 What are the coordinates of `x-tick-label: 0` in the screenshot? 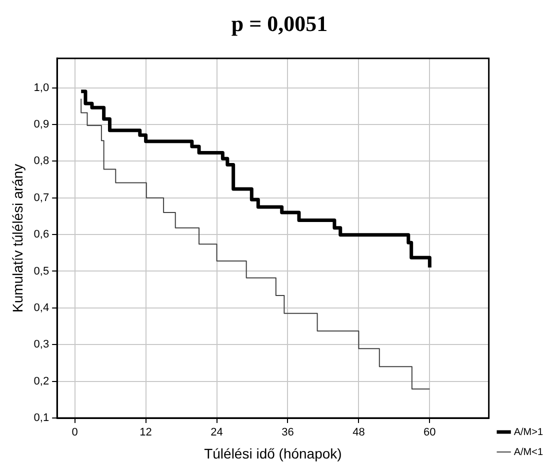 It's located at (75, 432).